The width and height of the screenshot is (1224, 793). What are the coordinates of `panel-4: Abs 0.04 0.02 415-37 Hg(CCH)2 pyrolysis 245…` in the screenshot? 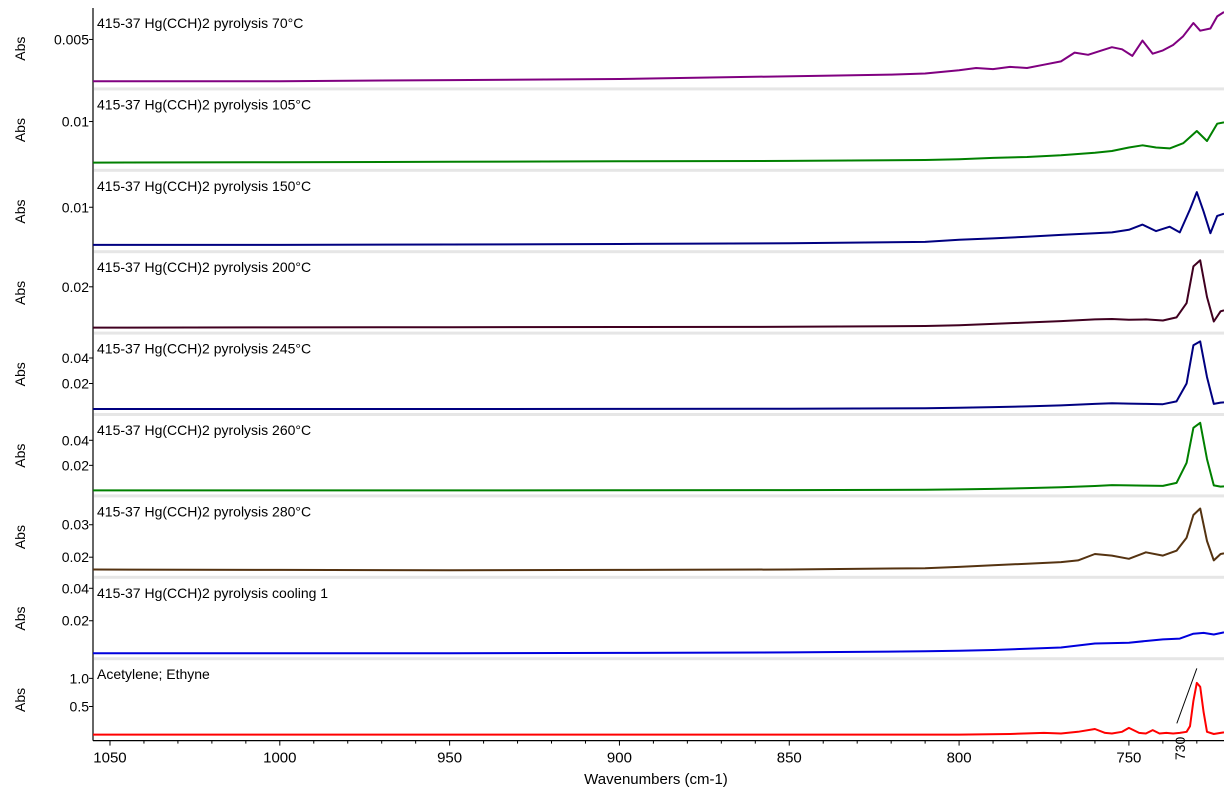 It's located at (618, 370).